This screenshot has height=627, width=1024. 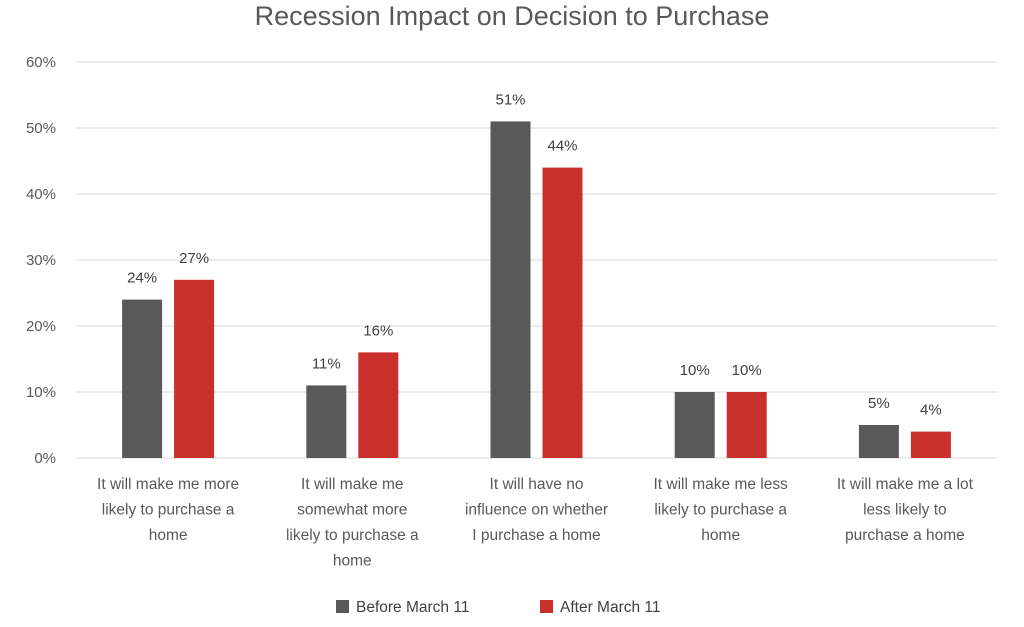 I want to click on y-tick-label: 10%, so click(x=41, y=392).